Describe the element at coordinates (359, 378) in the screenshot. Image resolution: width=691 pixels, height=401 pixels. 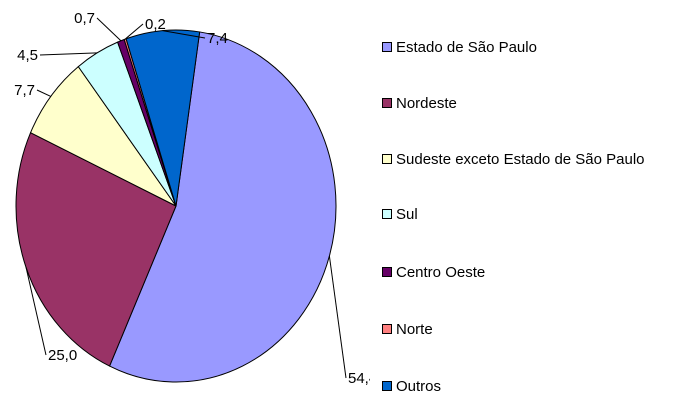
I see `data-label: 54,4` at that location.